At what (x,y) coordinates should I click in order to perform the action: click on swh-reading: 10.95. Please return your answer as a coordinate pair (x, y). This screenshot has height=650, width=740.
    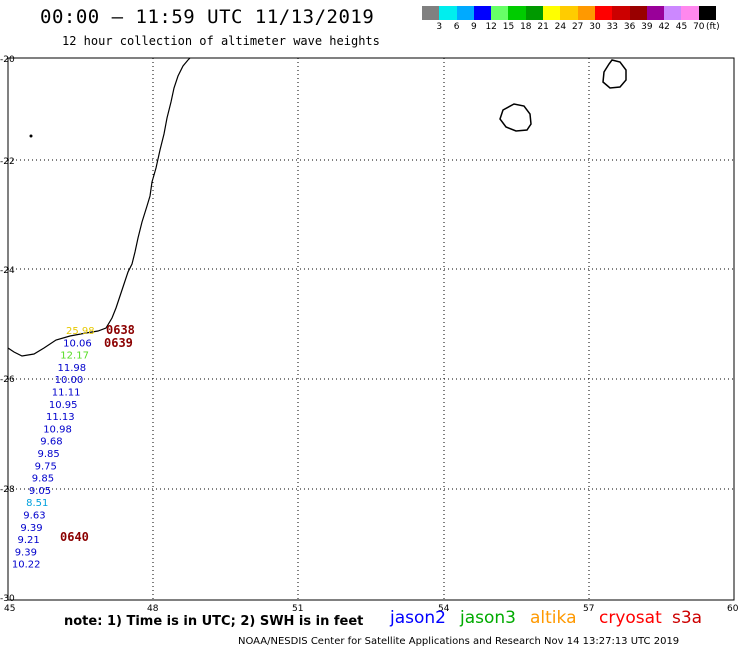
    Looking at the image, I should click on (63, 405).